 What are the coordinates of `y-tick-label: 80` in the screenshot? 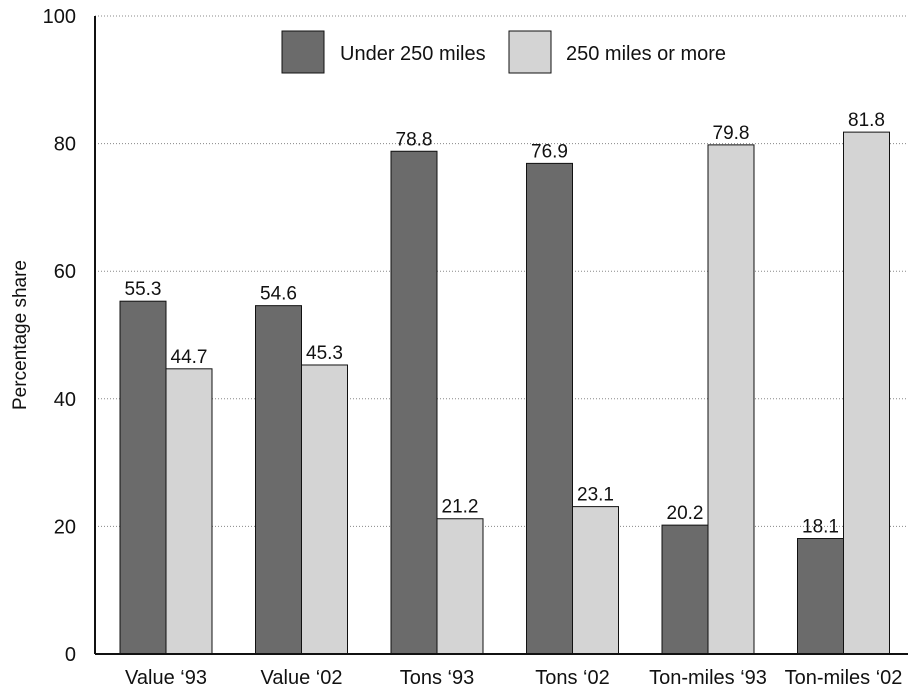 It's located at (65, 145).